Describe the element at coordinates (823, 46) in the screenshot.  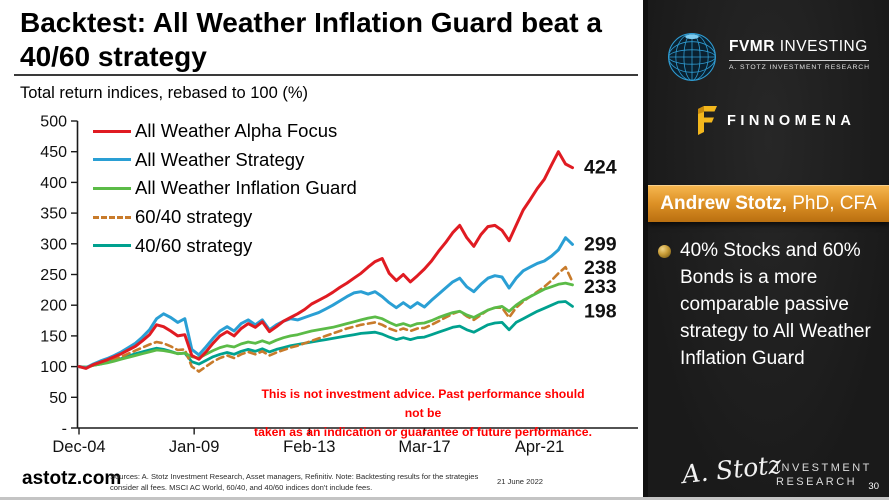
I see `fvmr-brand-light: INVESTING` at that location.